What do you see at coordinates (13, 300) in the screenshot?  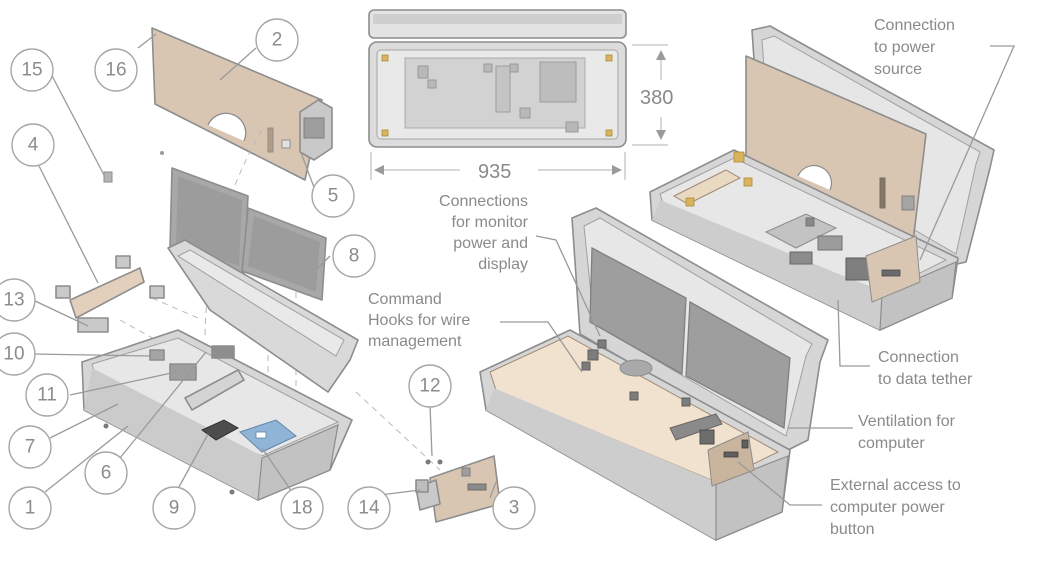 I see `part-number: 13` at bounding box center [13, 300].